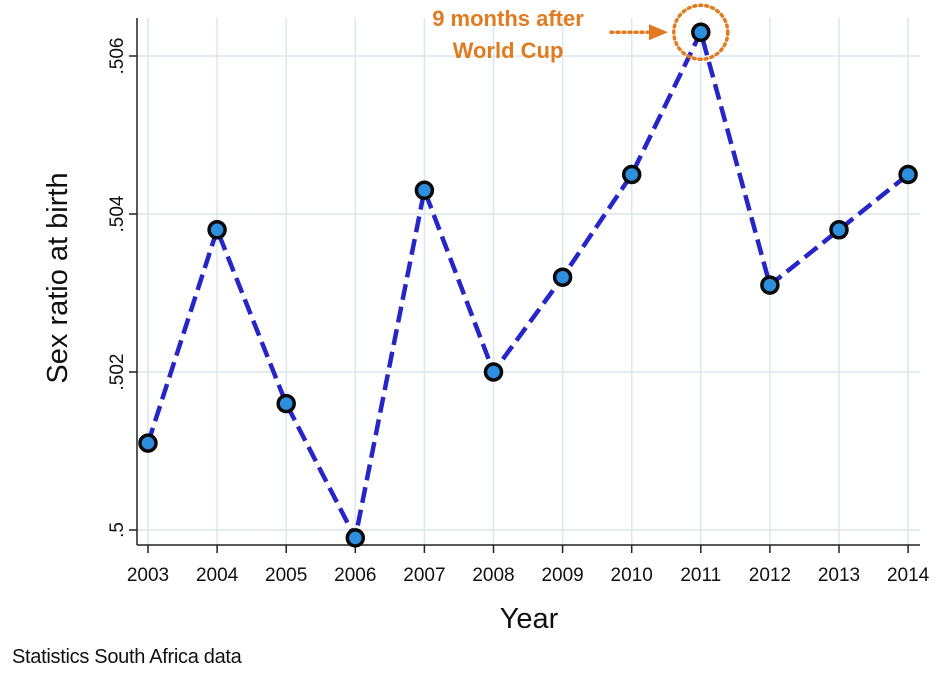  What do you see at coordinates (117, 56) in the screenshot?
I see `y-tick-label-3: .506` at bounding box center [117, 56].